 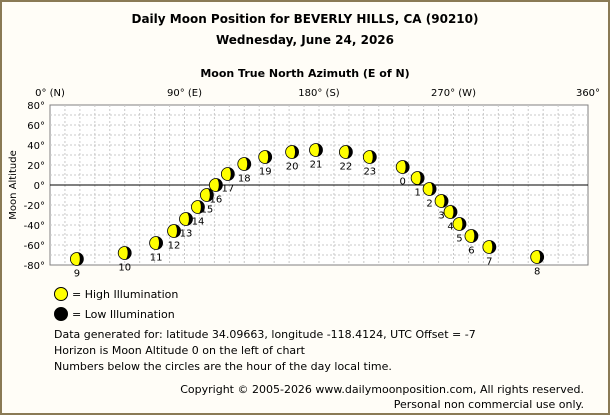 What do you see at coordinates (207, 210) in the screenshot?
I see `hour-label: 15` at bounding box center [207, 210].